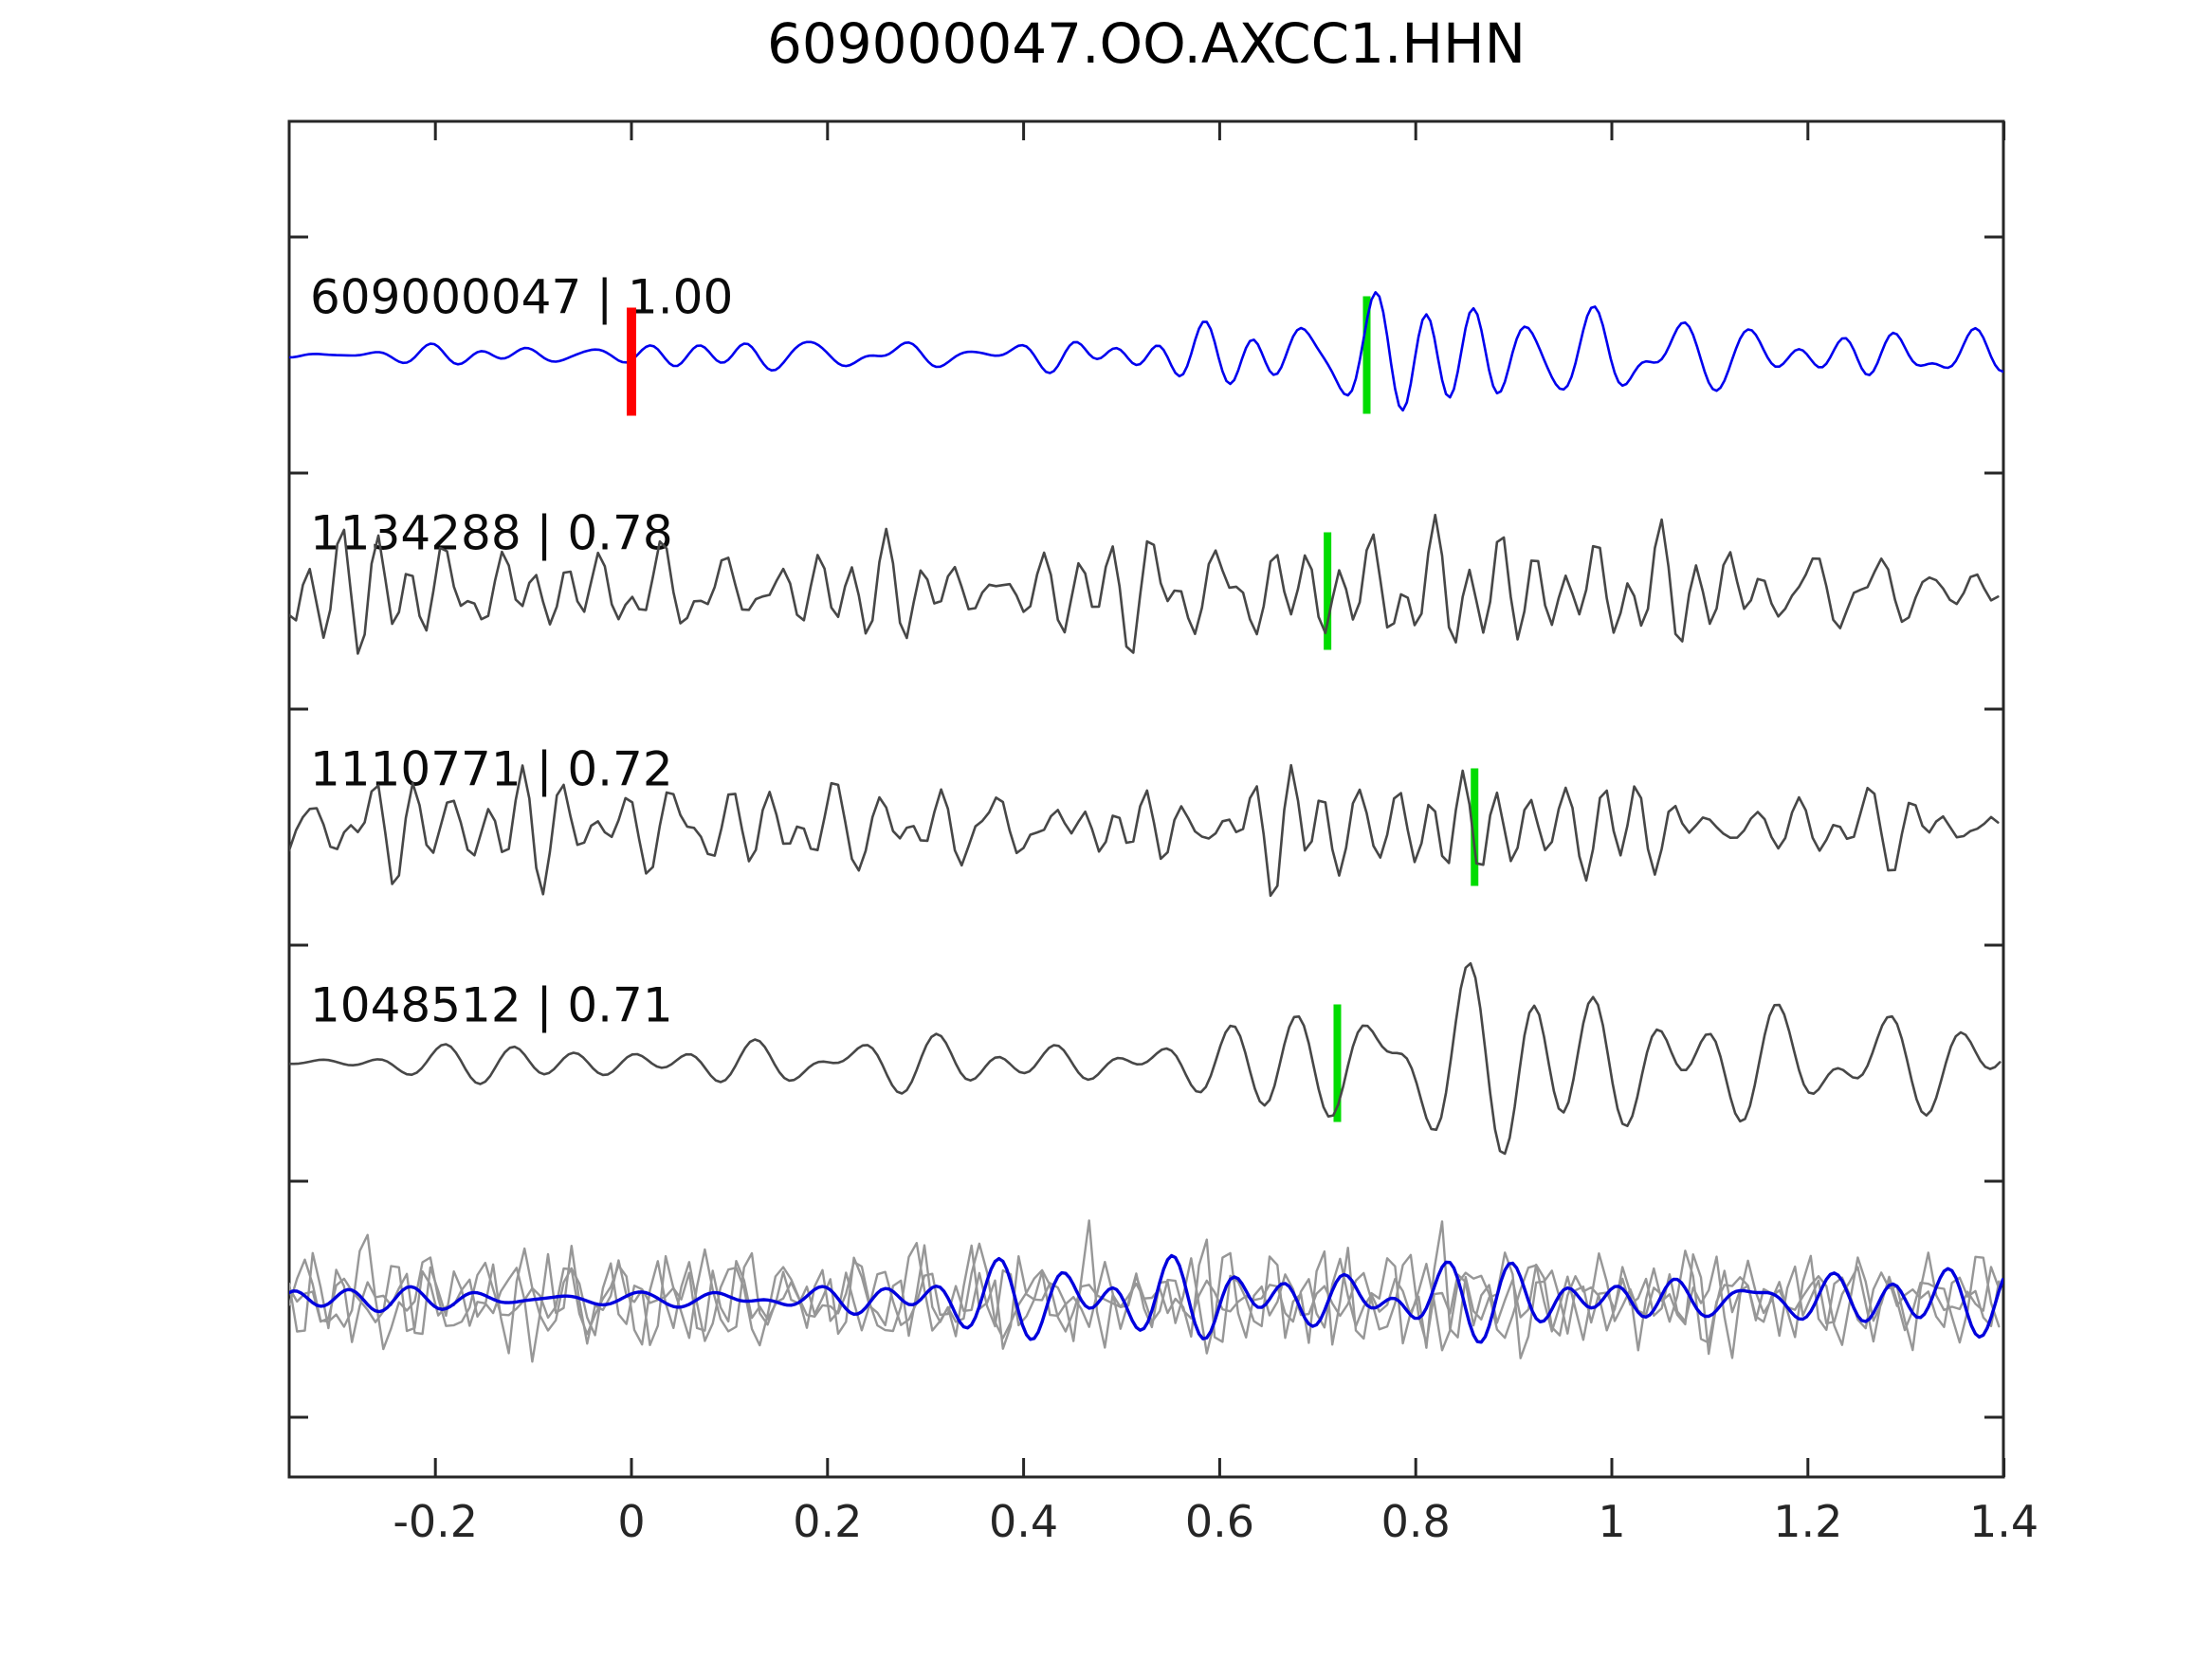 The height and width of the screenshot is (1659, 2212). I want to click on x-tick-label: -0.2, so click(435, 1521).